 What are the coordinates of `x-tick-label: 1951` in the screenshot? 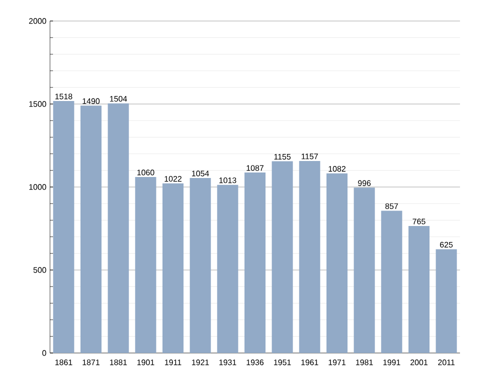 It's located at (282, 363).